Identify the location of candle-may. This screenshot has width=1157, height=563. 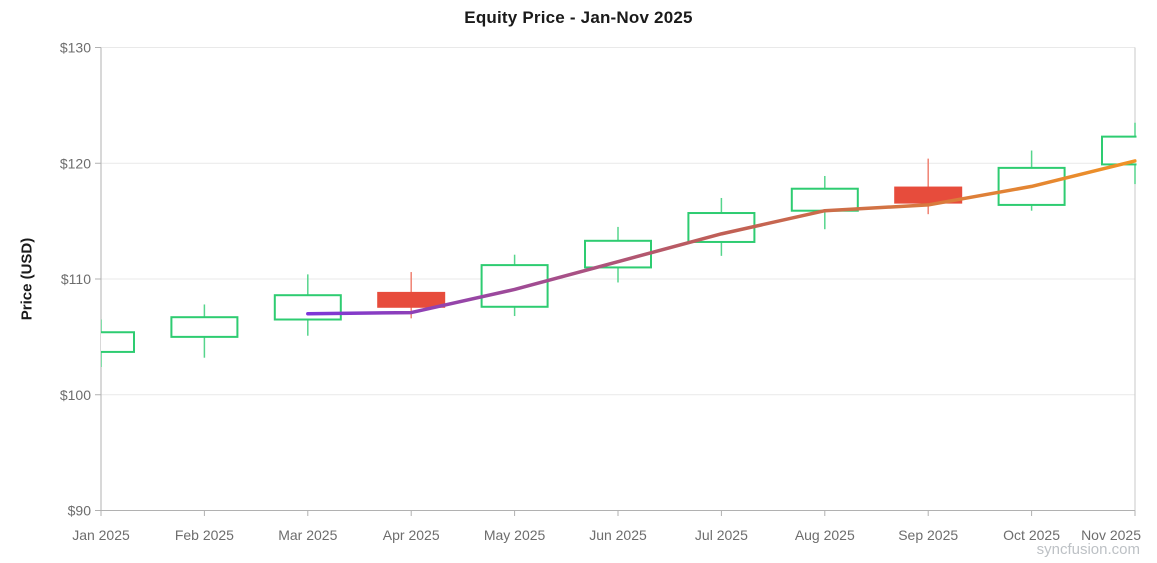
(514, 285).